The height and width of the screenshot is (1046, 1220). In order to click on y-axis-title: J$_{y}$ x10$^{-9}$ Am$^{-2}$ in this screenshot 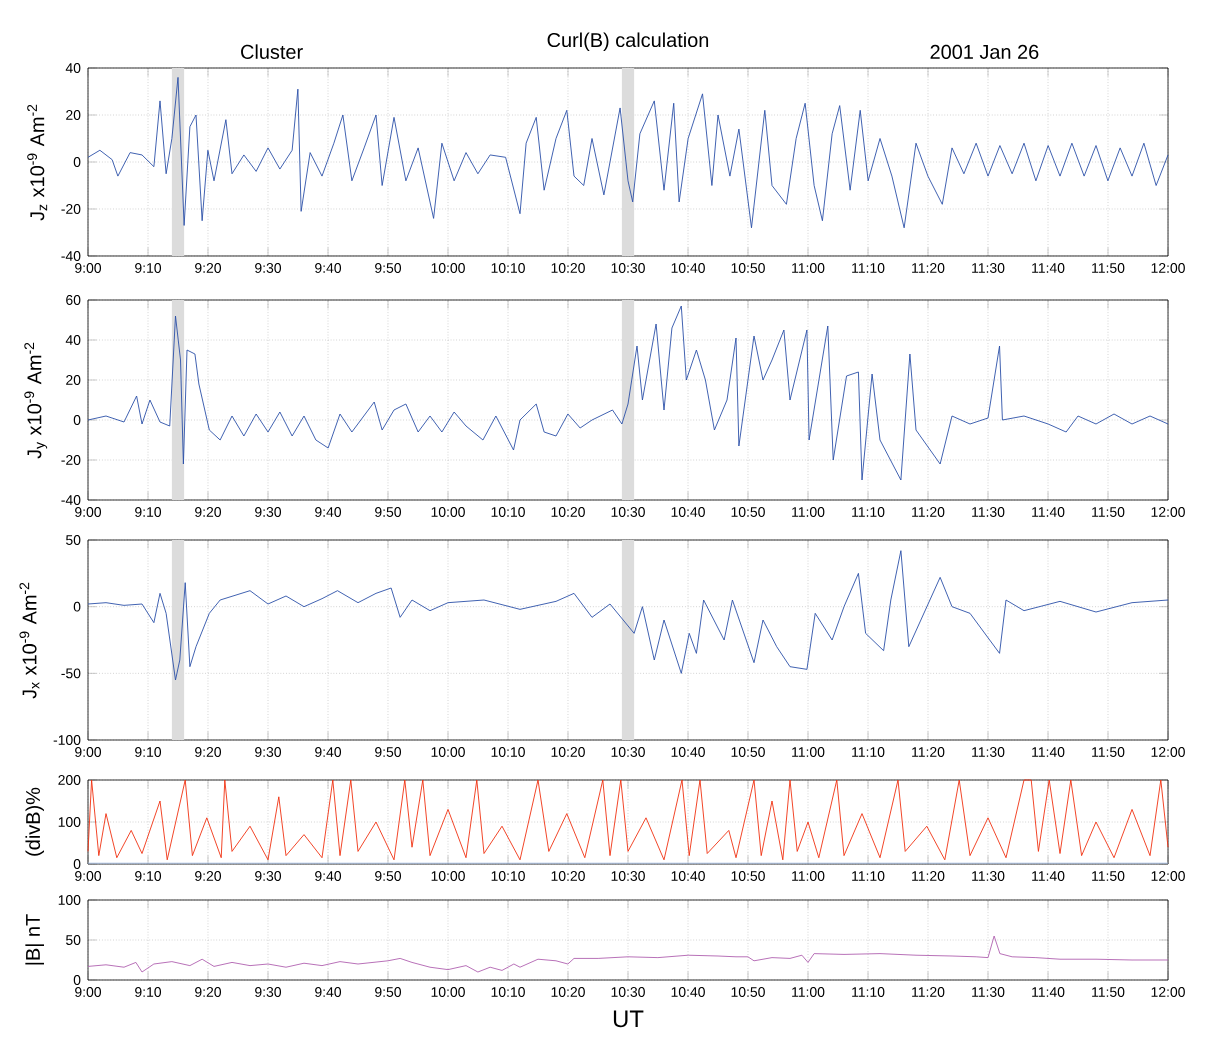, I will do `click(36, 400)`.